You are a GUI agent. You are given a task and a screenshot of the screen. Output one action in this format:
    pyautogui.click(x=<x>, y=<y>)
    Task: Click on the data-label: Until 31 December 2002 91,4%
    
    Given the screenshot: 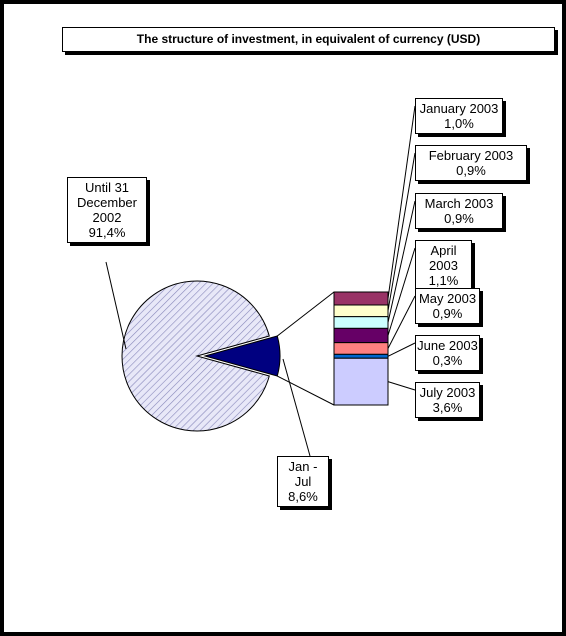 What is the action you would take?
    pyautogui.click(x=107, y=210)
    